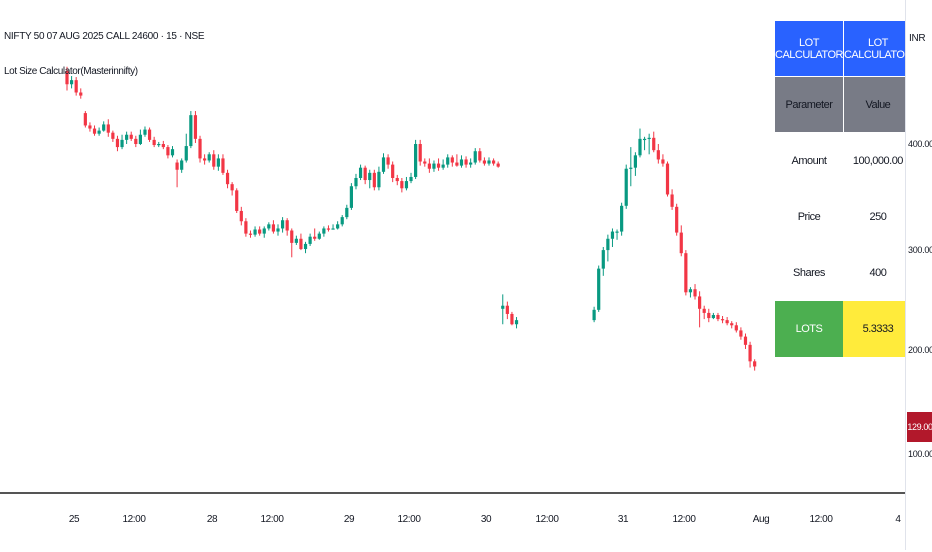 The width and height of the screenshot is (932, 552). What do you see at coordinates (918, 275) in the screenshot?
I see `price-axis: INR 400.00 300.00 200.00 100.00 129.00` at bounding box center [918, 275].